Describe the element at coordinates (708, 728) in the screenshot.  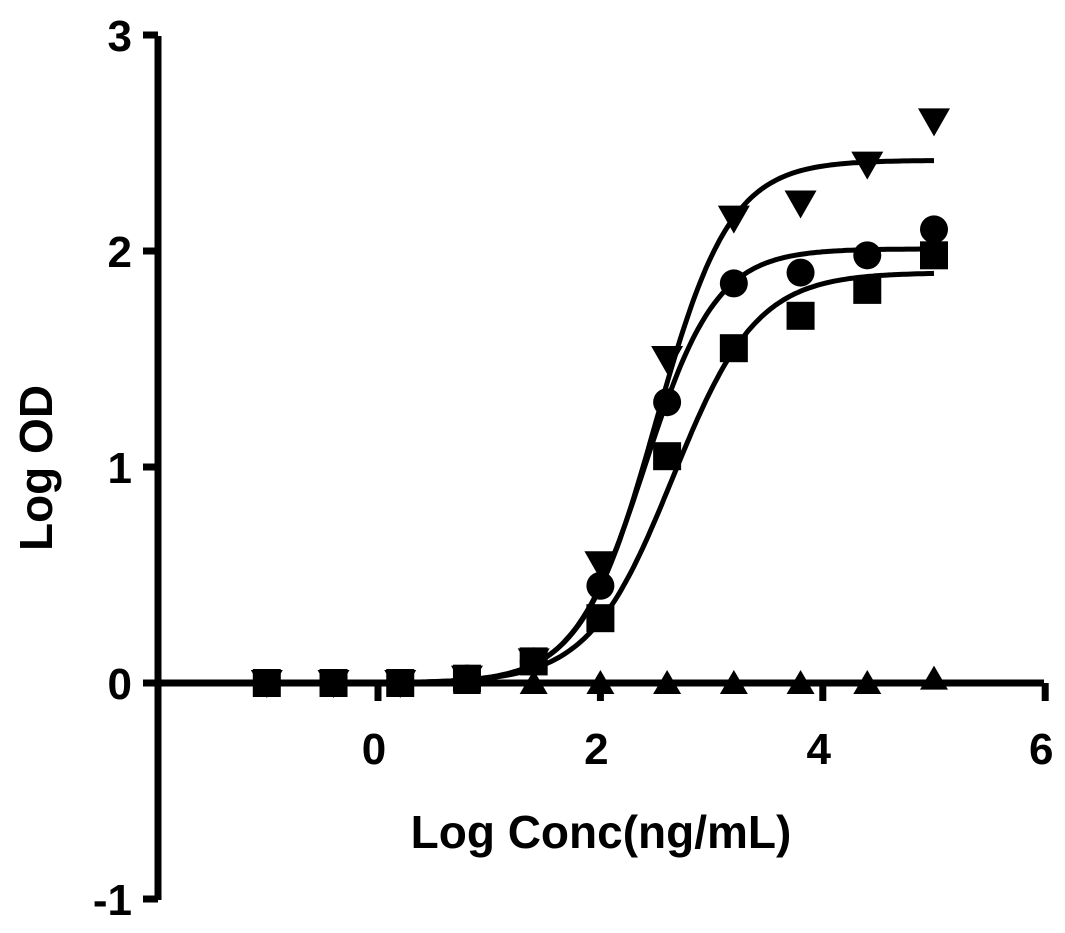
I see `x-ticks: 0 2 4 6` at that location.